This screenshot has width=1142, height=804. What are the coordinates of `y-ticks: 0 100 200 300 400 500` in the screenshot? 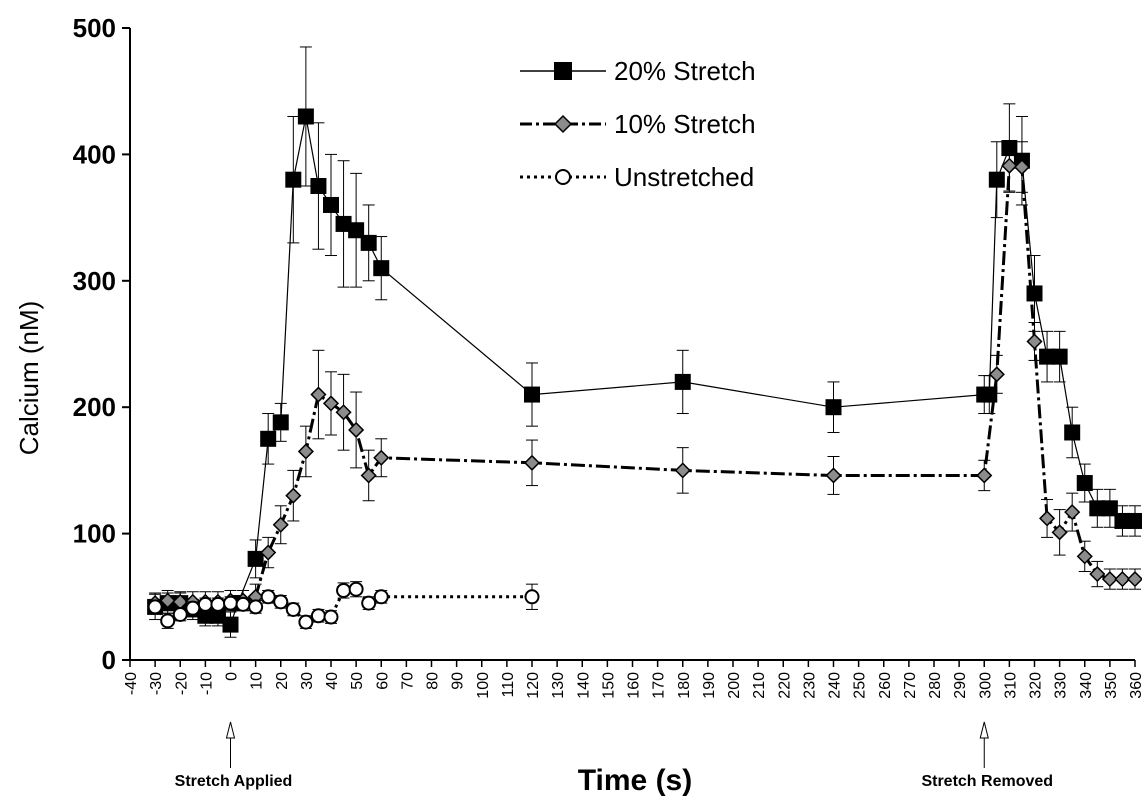 It's located at (101, 344).